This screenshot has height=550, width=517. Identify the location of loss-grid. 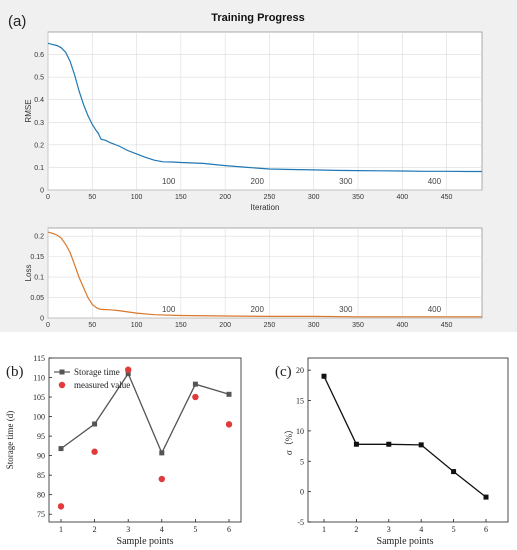
(264, 273).